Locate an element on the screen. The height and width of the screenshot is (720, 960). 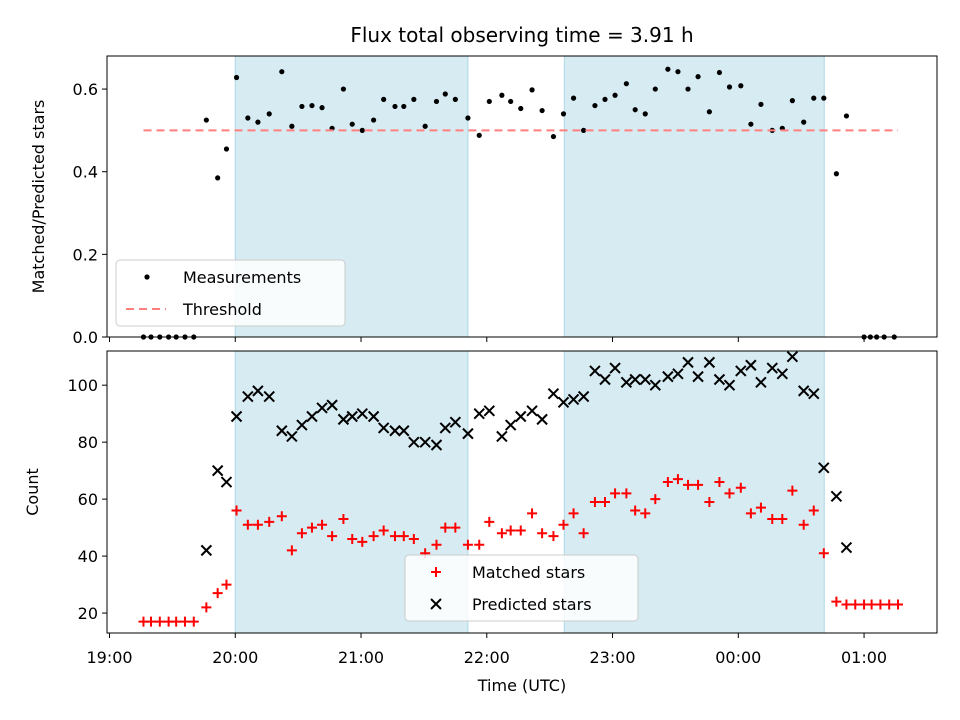
x-tick-label: 19:00 is located at coordinates (109, 657).